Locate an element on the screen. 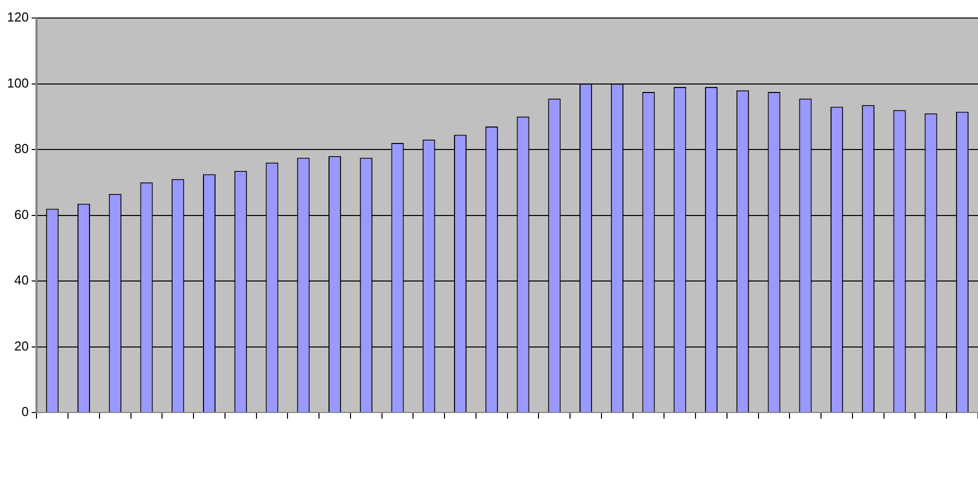 The height and width of the screenshot is (489, 978). y-tick-label: 0 is located at coordinates (25, 412).